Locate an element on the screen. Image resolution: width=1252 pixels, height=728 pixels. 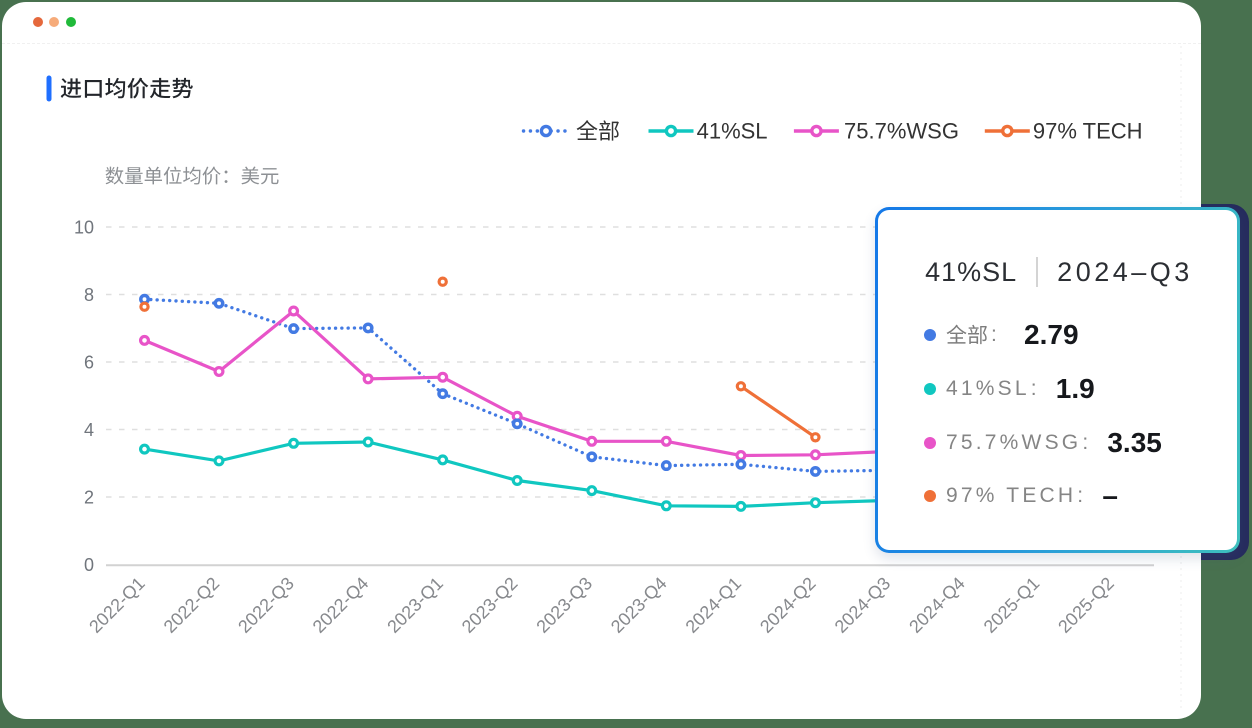
svg-text: 2022-Q4 is located at coordinates (341, 605).